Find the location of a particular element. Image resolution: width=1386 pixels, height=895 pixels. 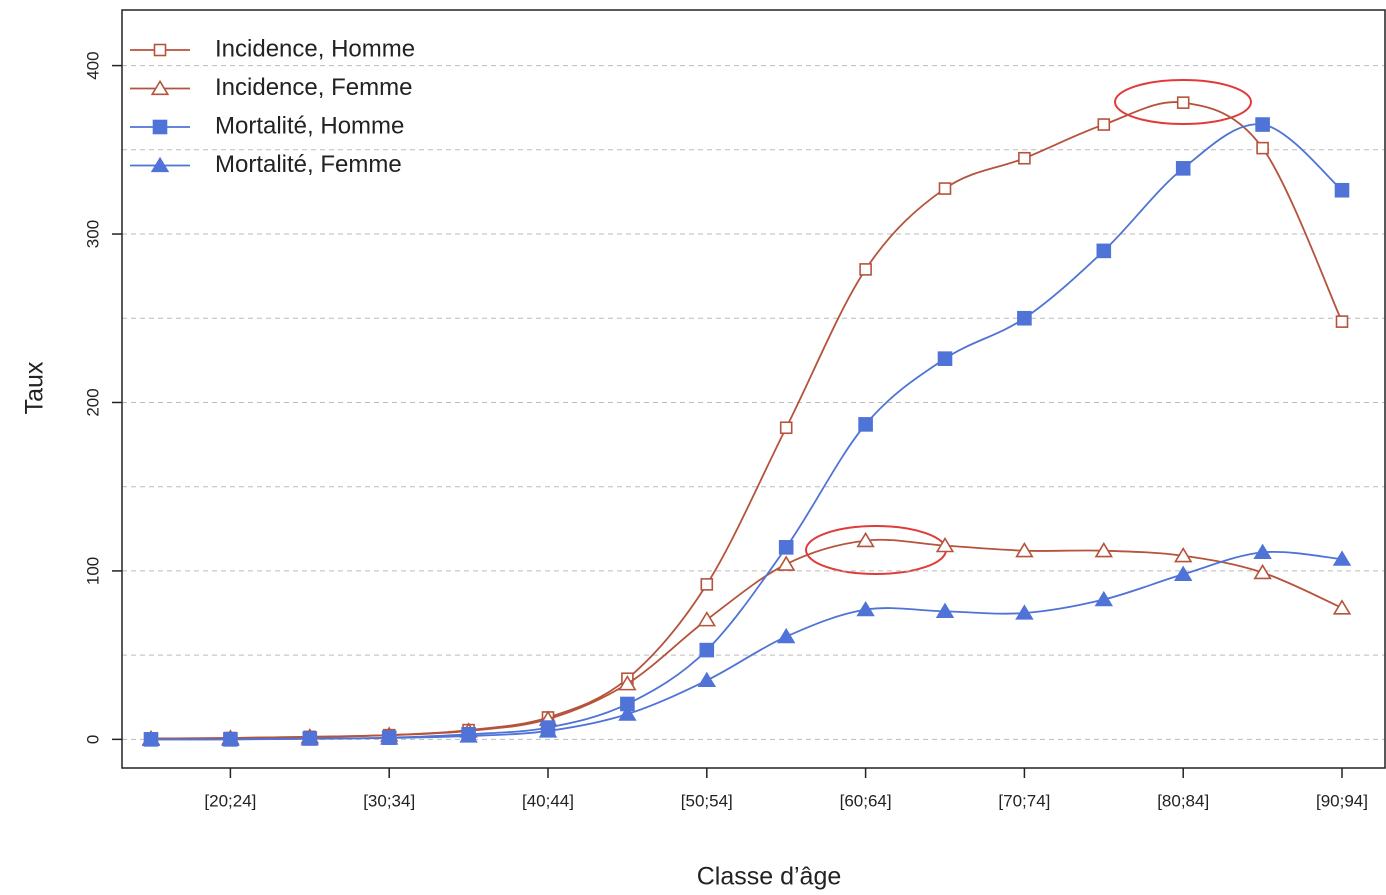

x-tick-label: [20;24] is located at coordinates (230, 800).